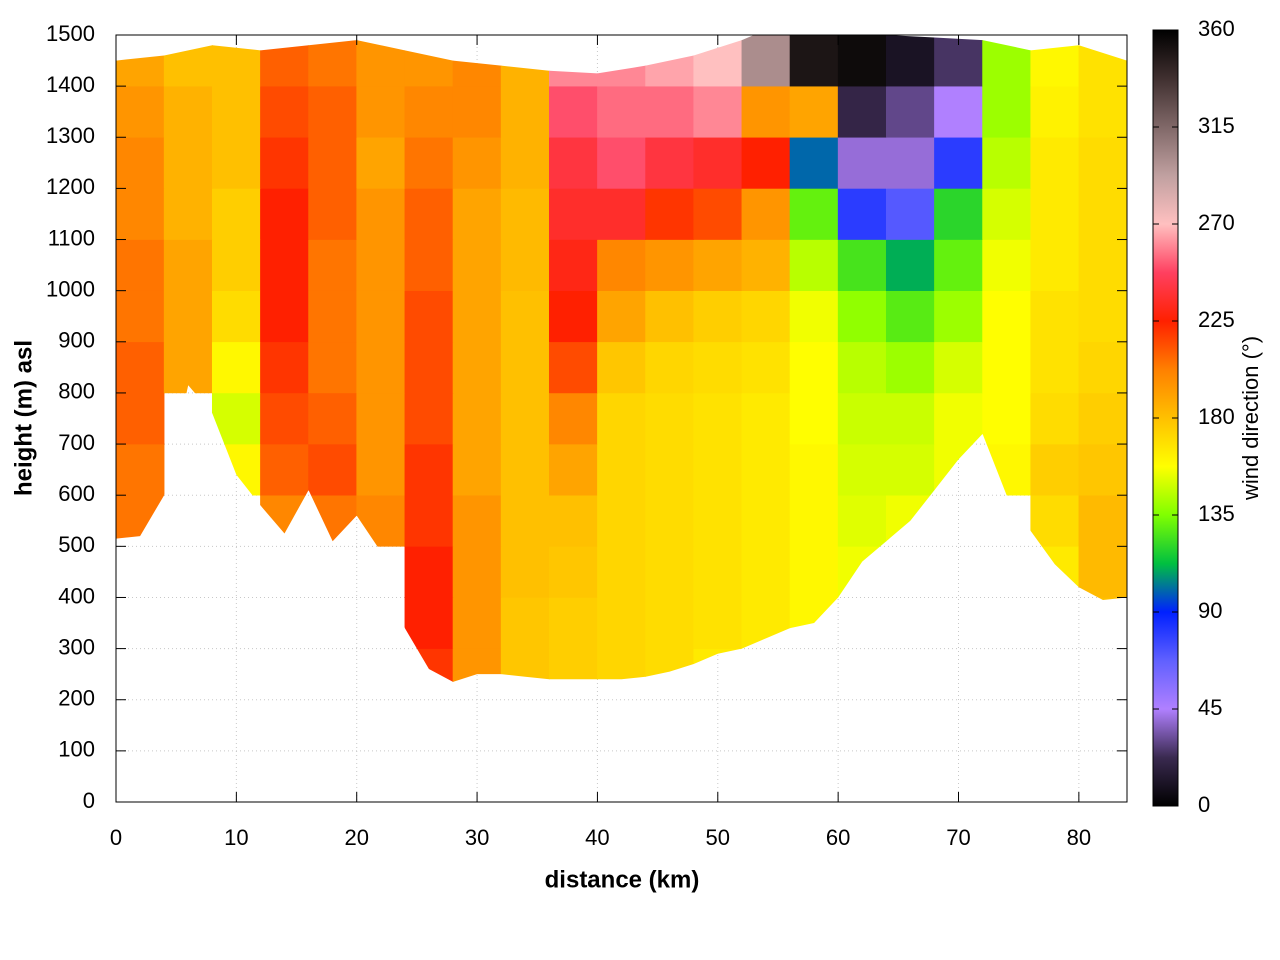 The width and height of the screenshot is (1280, 960). I want to click on y-tick-label: 0, so click(89, 800).